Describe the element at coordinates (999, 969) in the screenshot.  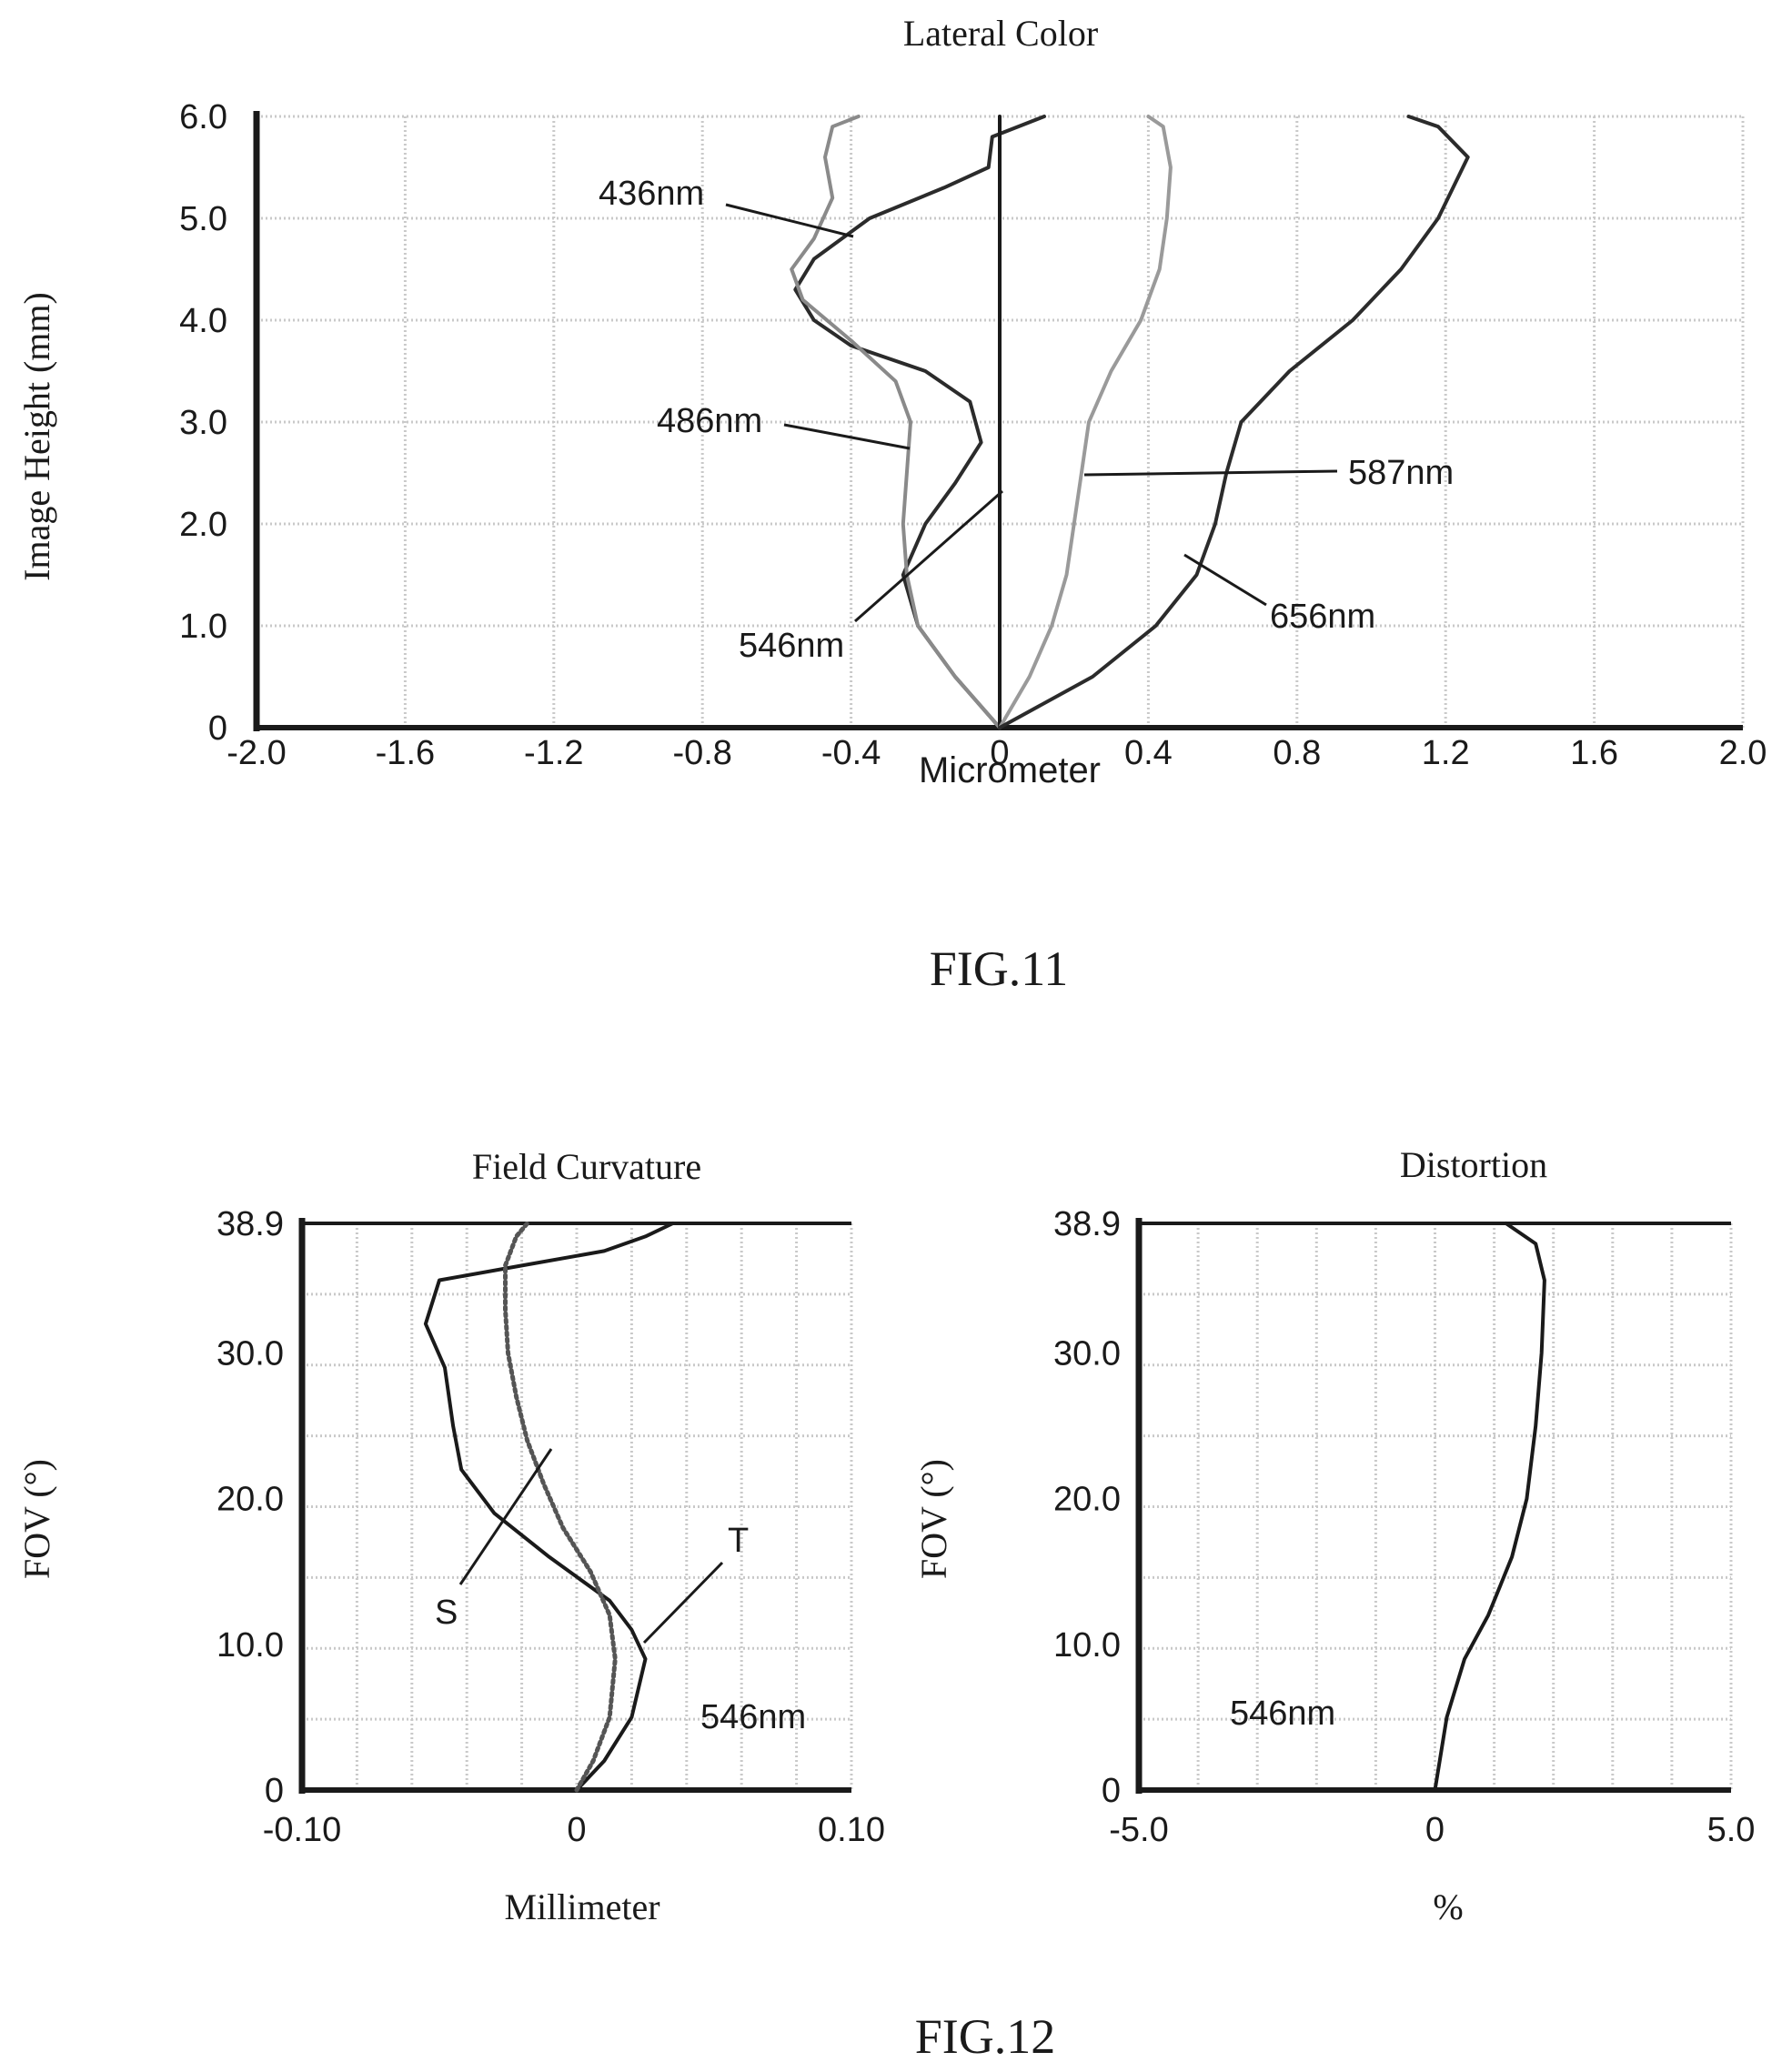
I see `figure-caption-11: FIG.11` at that location.